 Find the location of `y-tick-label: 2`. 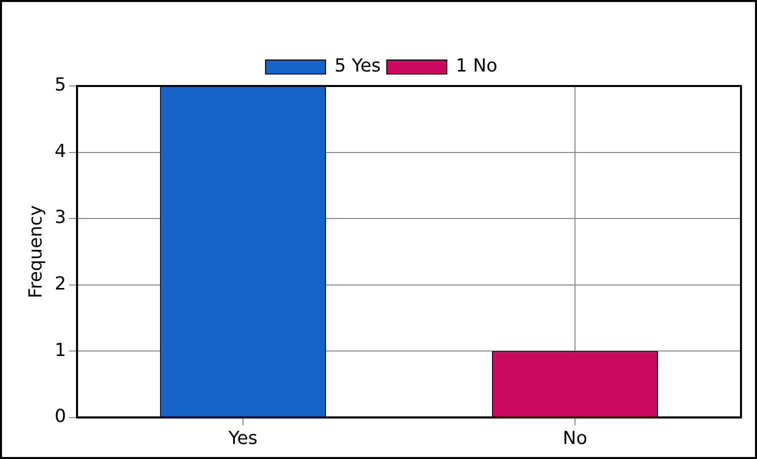

y-tick-label: 2 is located at coordinates (60, 284).